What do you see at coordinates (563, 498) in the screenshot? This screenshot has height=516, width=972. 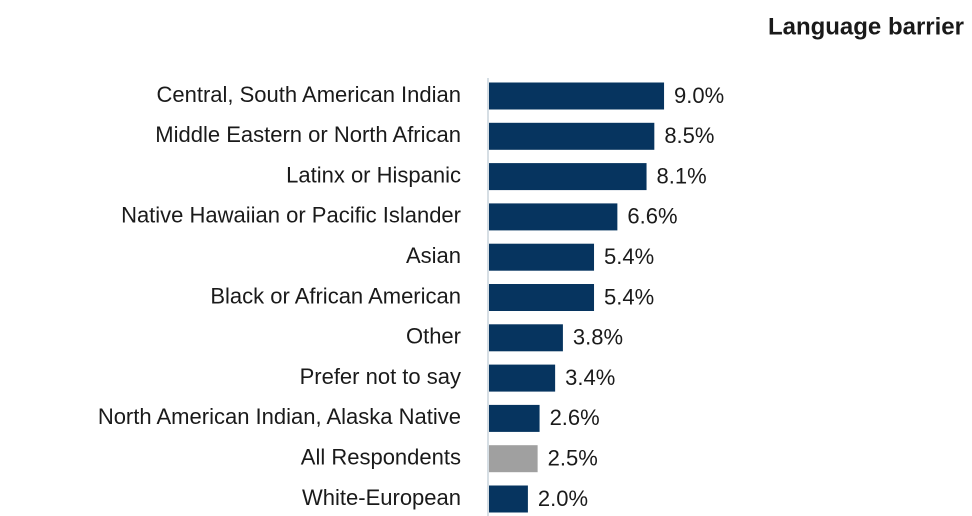 I see `value-label: 2.0%` at bounding box center [563, 498].